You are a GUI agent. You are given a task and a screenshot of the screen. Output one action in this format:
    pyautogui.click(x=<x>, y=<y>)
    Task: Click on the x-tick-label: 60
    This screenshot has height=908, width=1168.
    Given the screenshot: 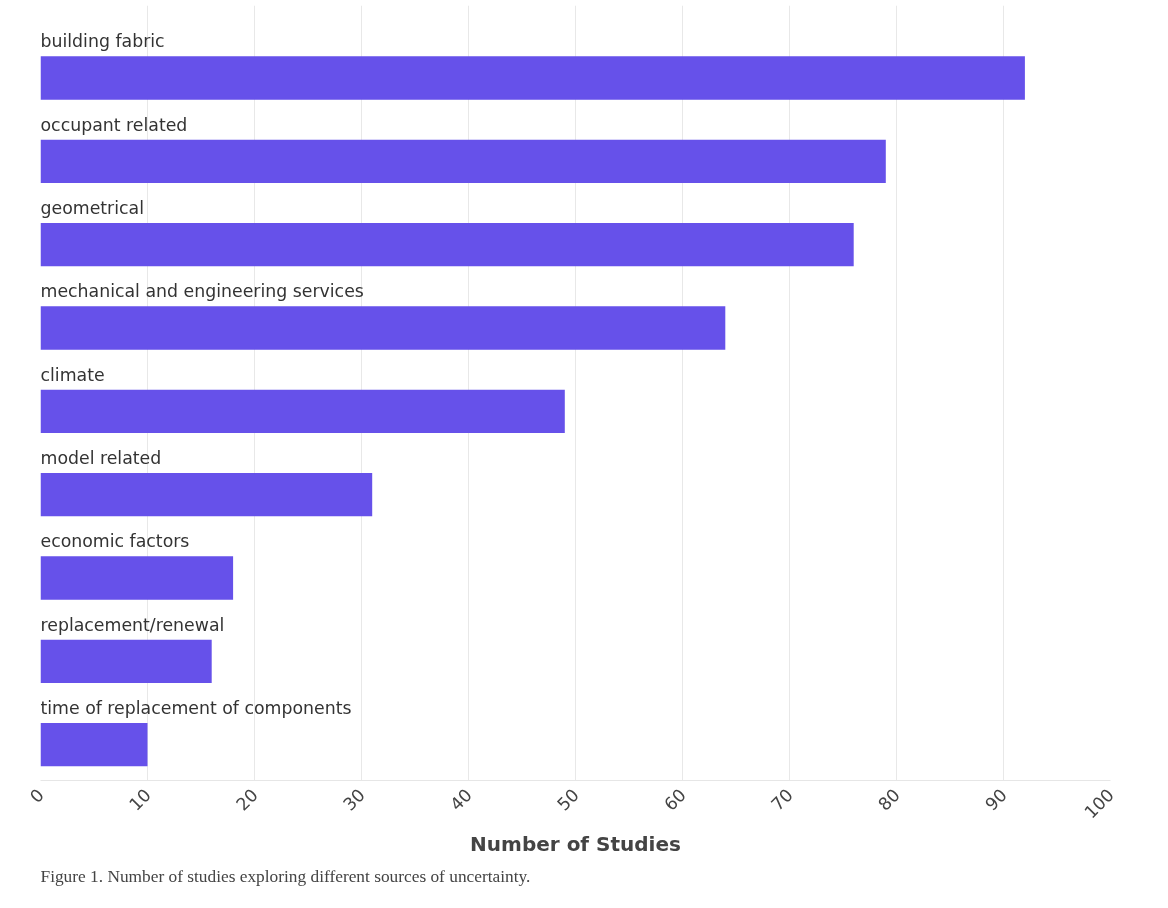 What is the action you would take?
    pyautogui.click(x=675, y=799)
    